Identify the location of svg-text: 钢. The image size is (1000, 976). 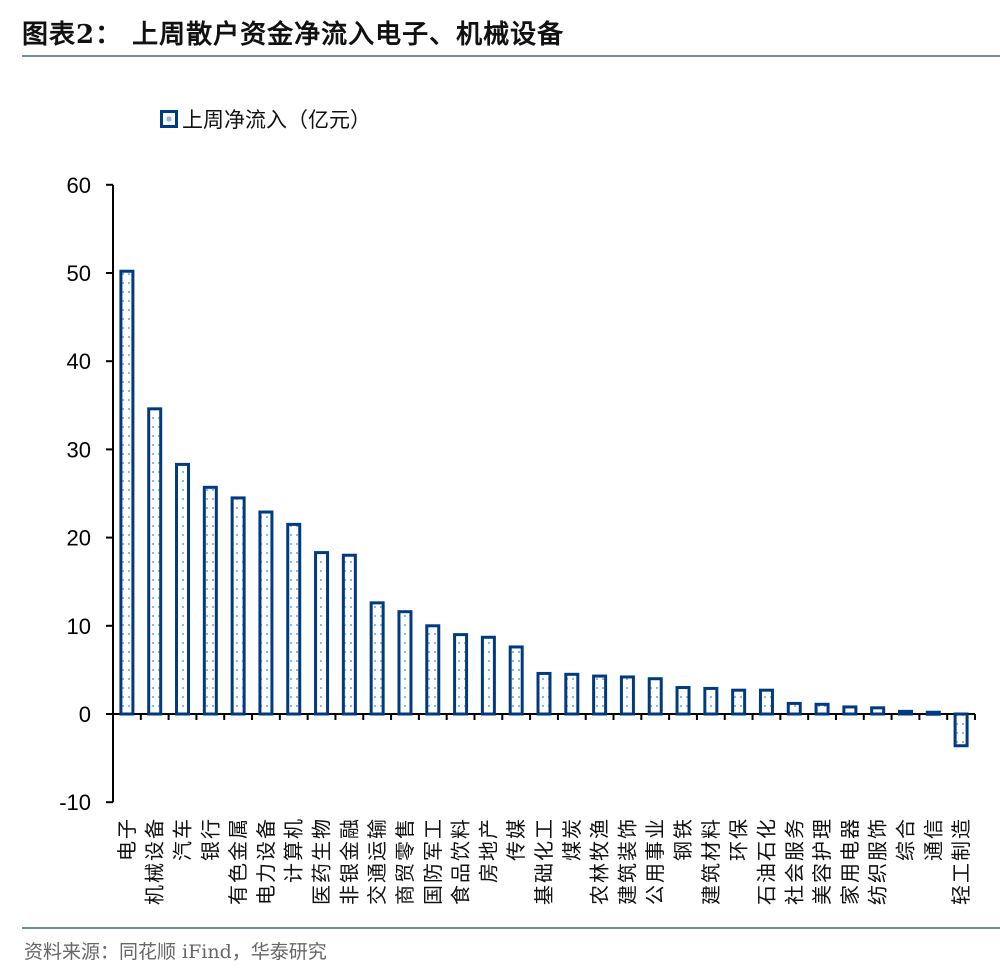
(683, 851).